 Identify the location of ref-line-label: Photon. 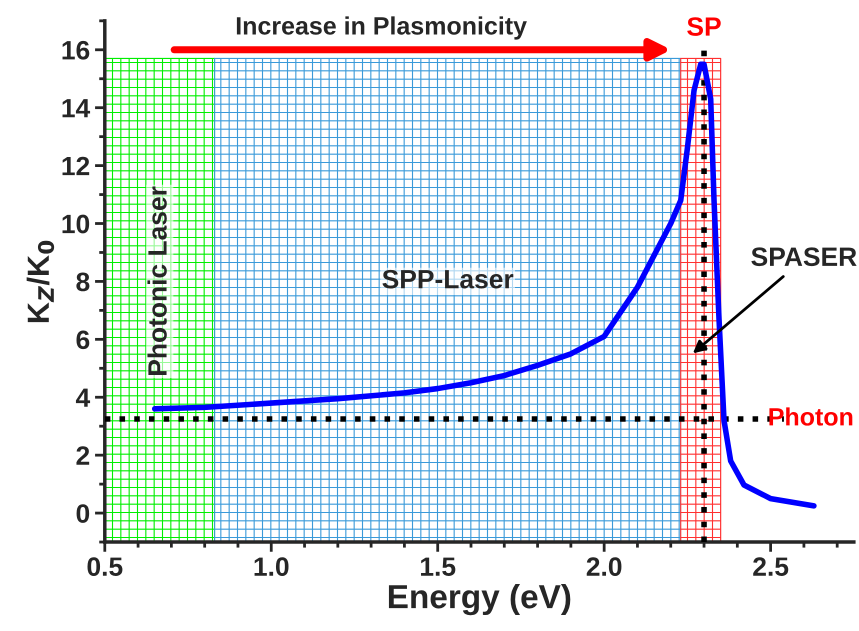
(810, 416).